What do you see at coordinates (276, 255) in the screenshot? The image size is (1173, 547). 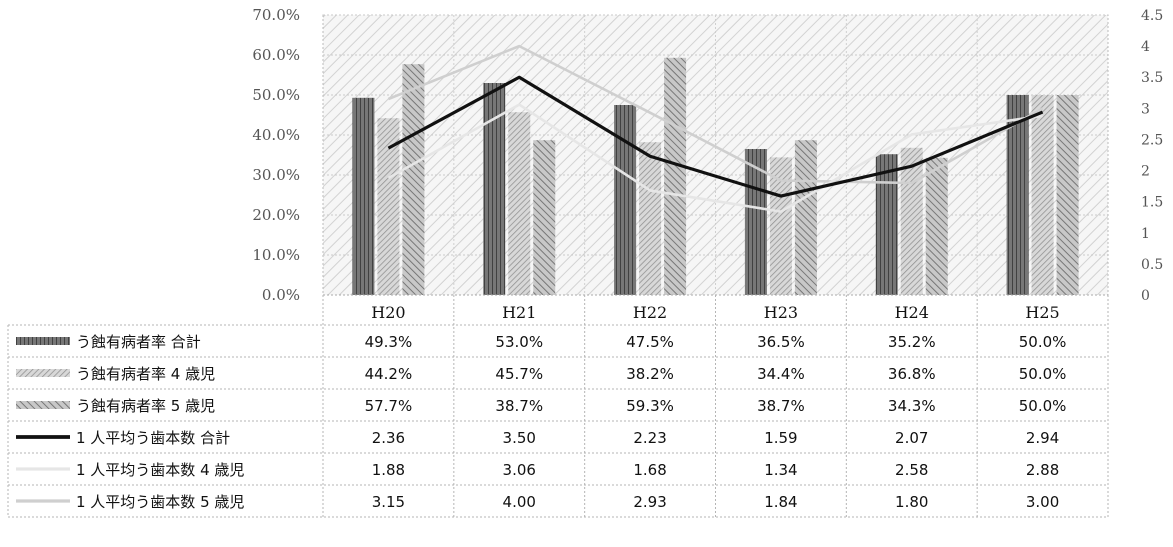 I see `left-tick-label: 10.0%` at bounding box center [276, 255].